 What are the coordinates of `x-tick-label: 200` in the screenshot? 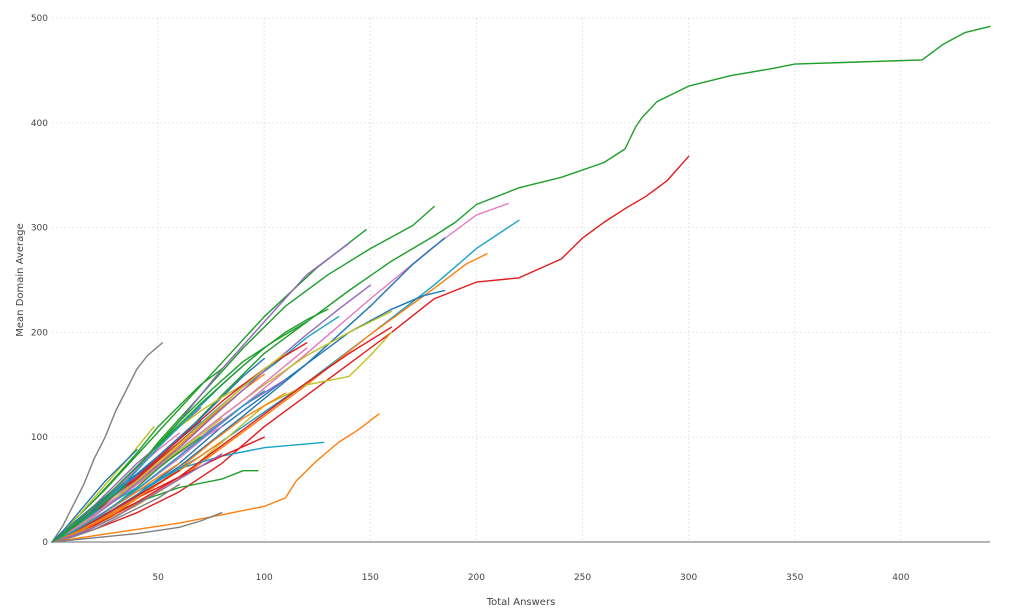 It's located at (476, 578).